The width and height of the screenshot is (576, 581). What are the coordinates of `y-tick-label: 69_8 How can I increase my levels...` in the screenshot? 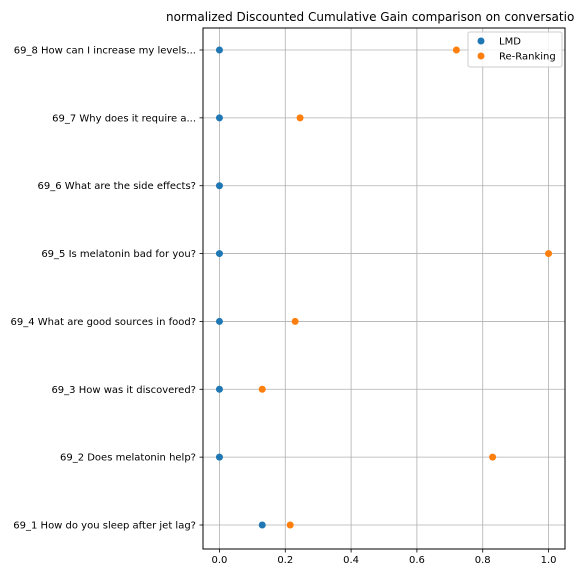 It's located at (105, 51).